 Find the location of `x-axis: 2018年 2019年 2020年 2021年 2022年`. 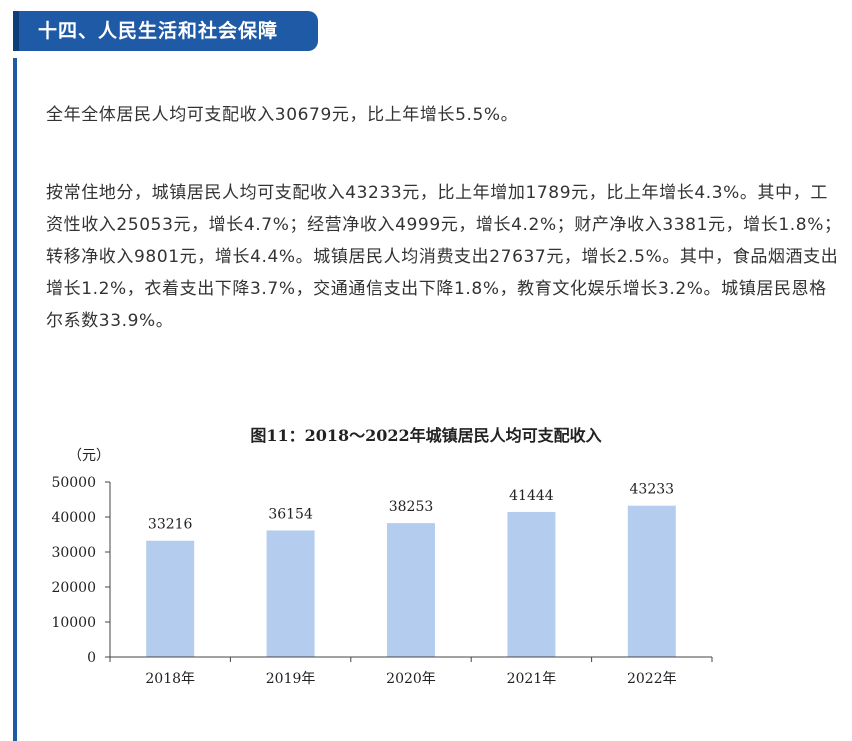

x-axis: 2018年 2019年 2020年 2021年 2022年 is located at coordinates (411, 671).